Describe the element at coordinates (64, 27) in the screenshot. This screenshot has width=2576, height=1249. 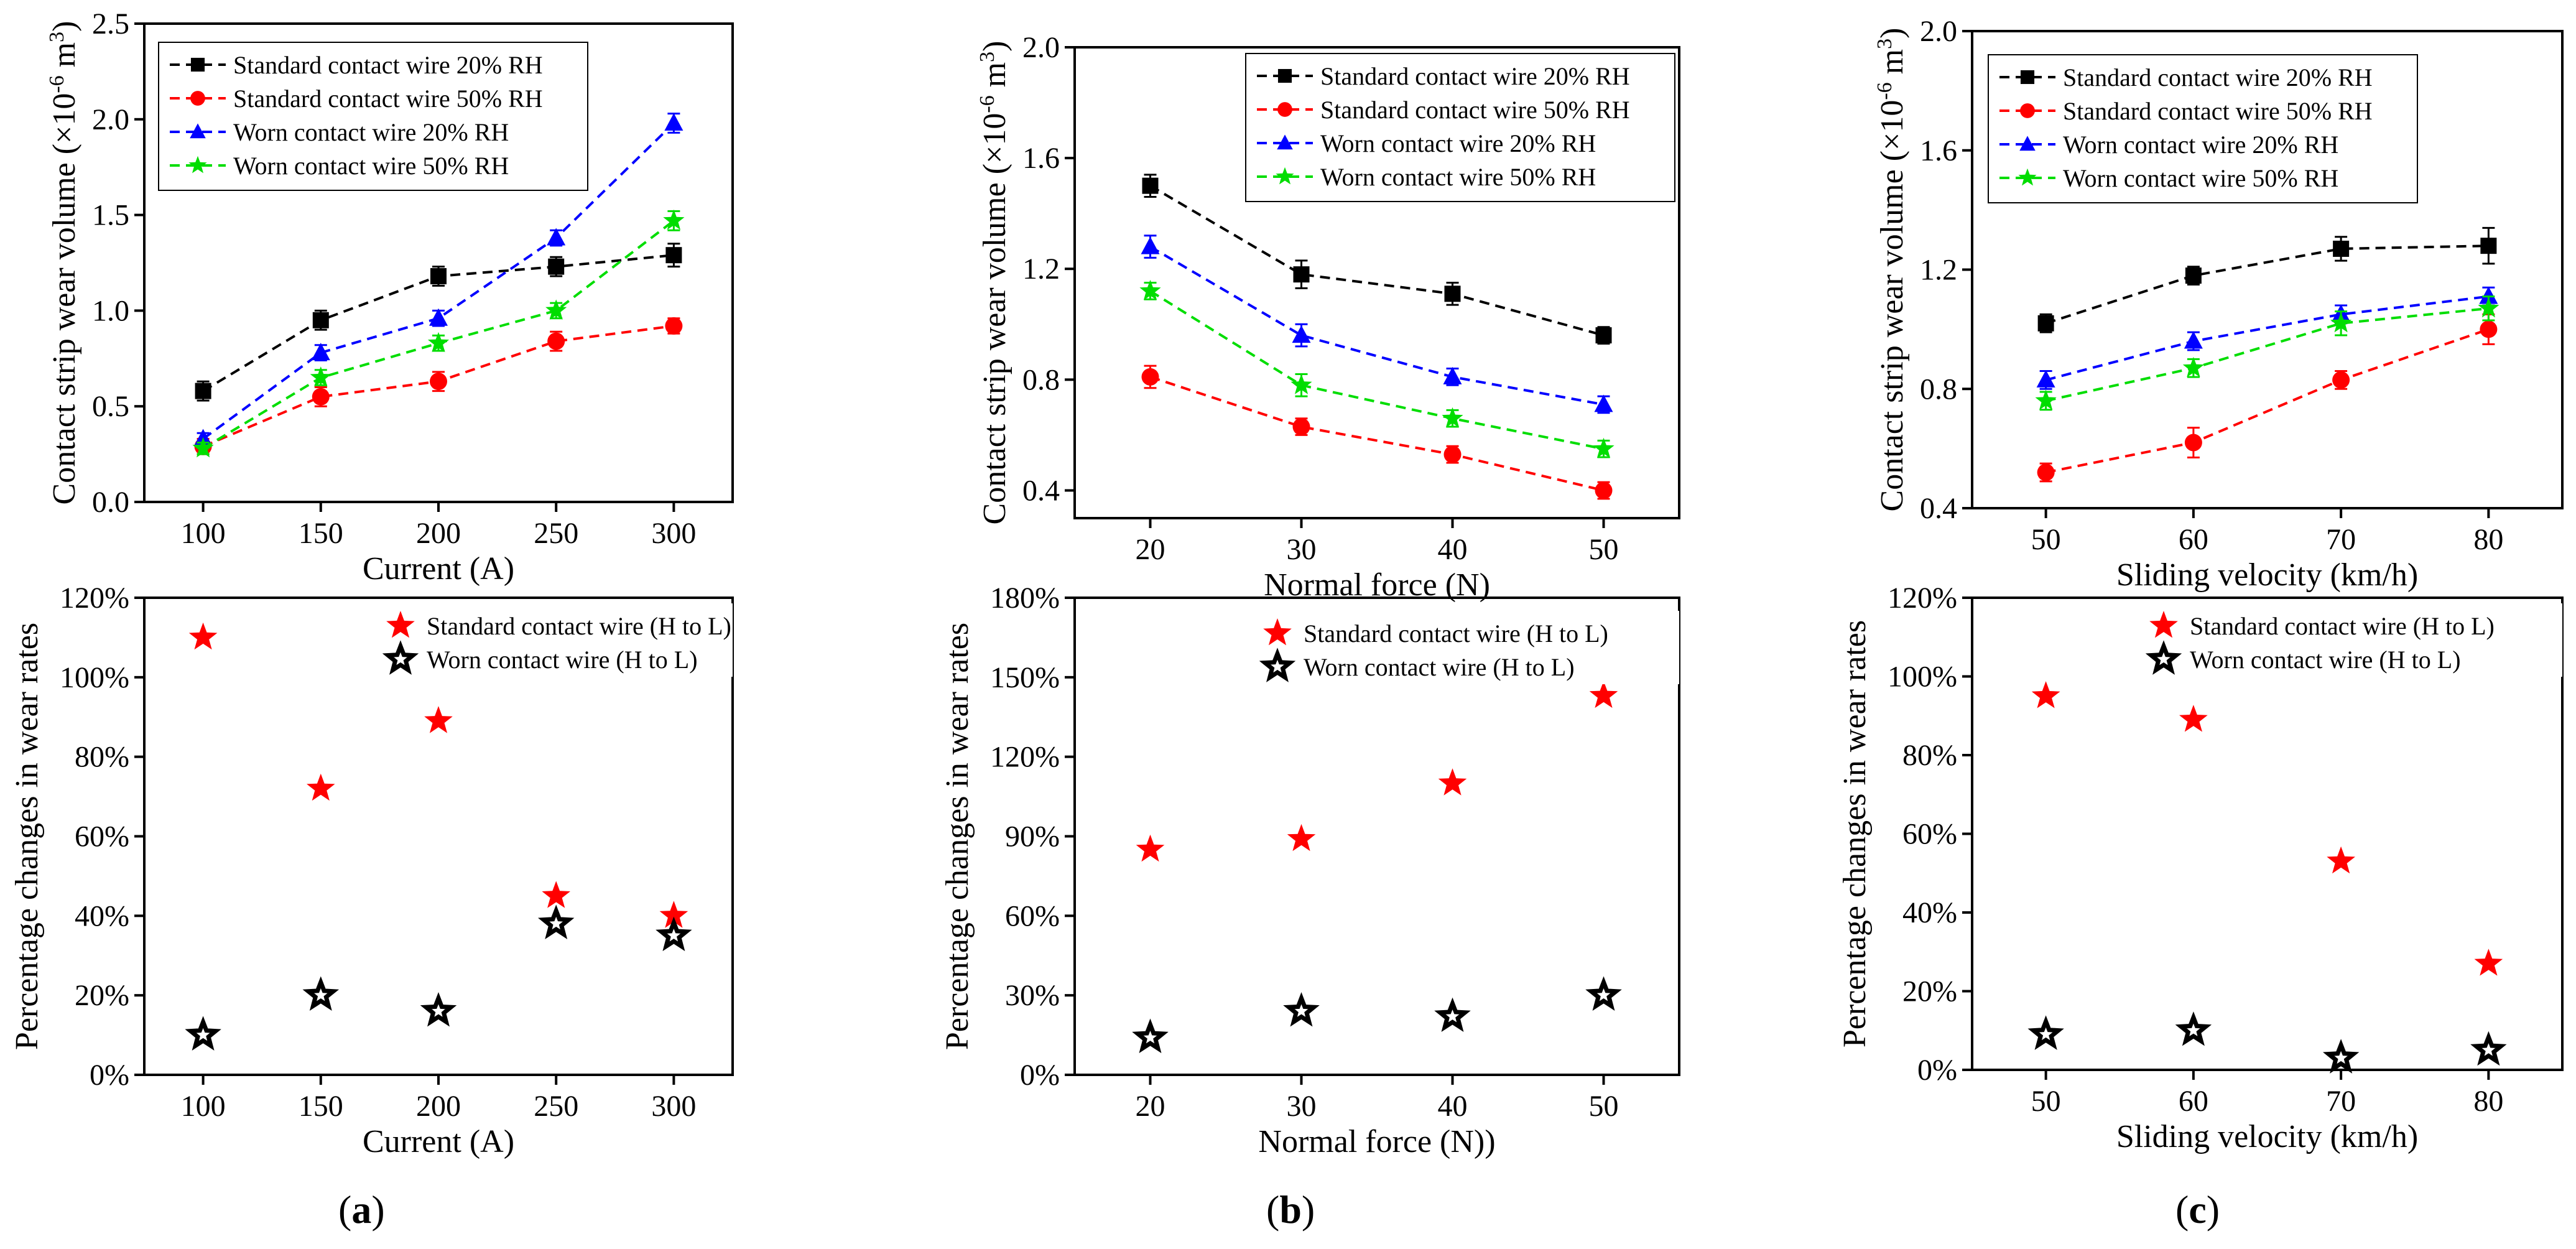
I see `y-axis-label-part: )` at that location.